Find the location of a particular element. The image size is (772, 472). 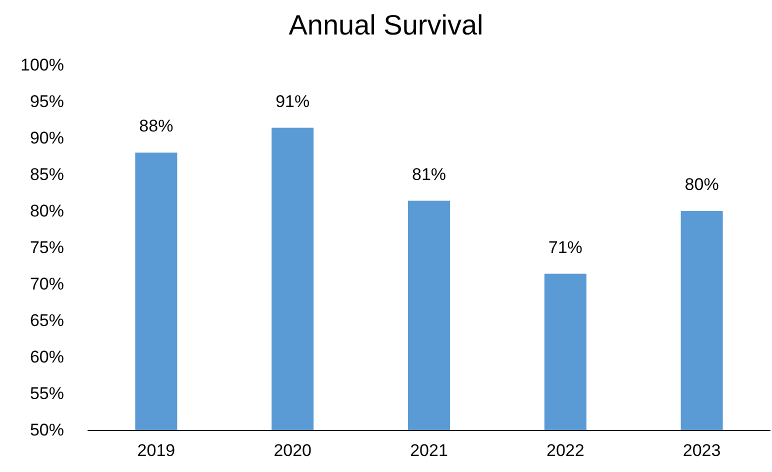

data-label: 80% is located at coordinates (701, 184).